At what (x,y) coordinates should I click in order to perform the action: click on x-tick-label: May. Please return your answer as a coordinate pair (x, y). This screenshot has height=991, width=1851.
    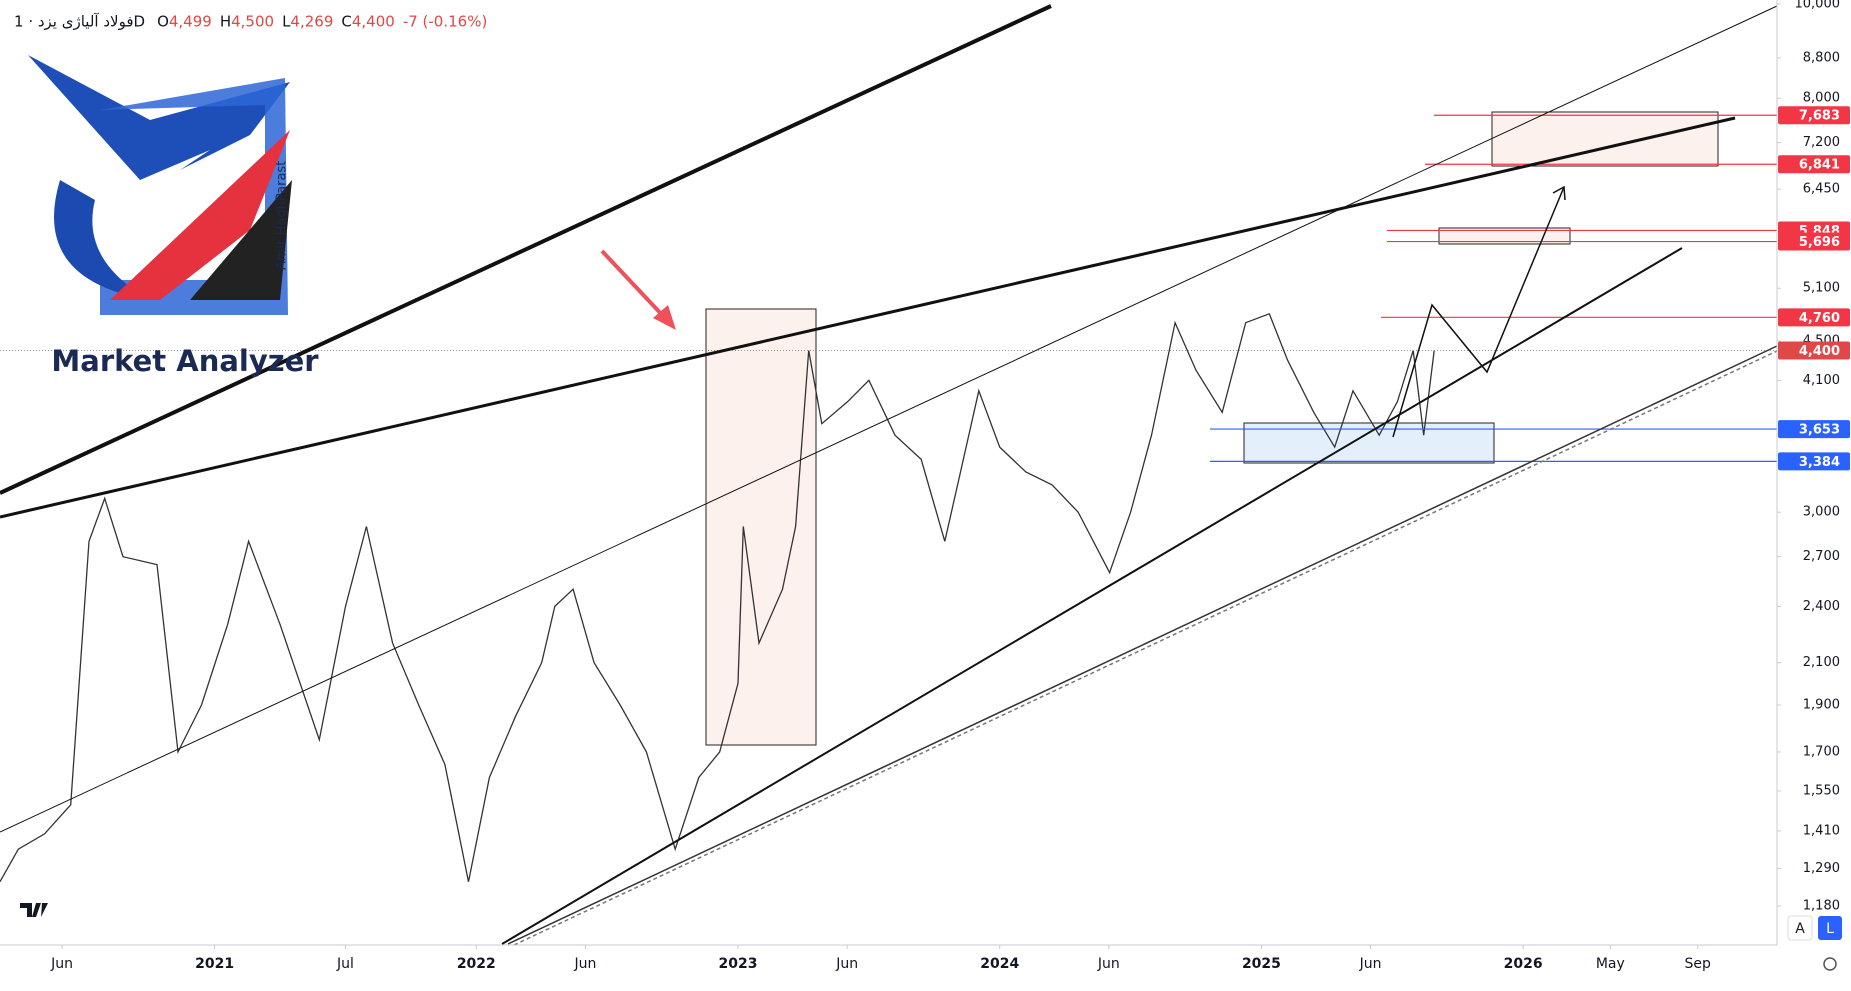
    Looking at the image, I should click on (1610, 964).